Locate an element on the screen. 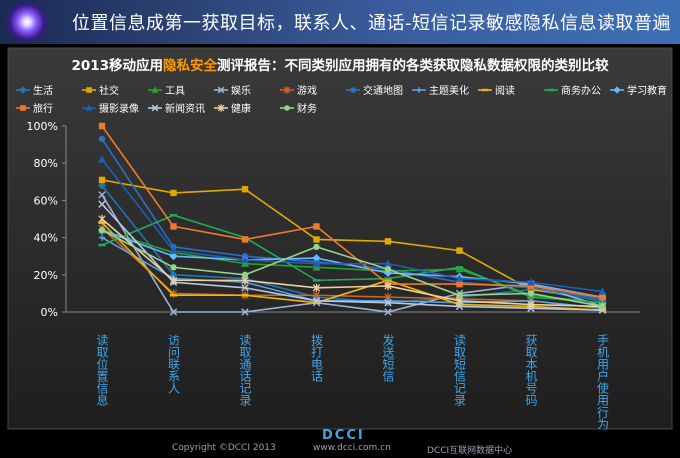  legend-item: 娱乐 is located at coordinates (232, 90).